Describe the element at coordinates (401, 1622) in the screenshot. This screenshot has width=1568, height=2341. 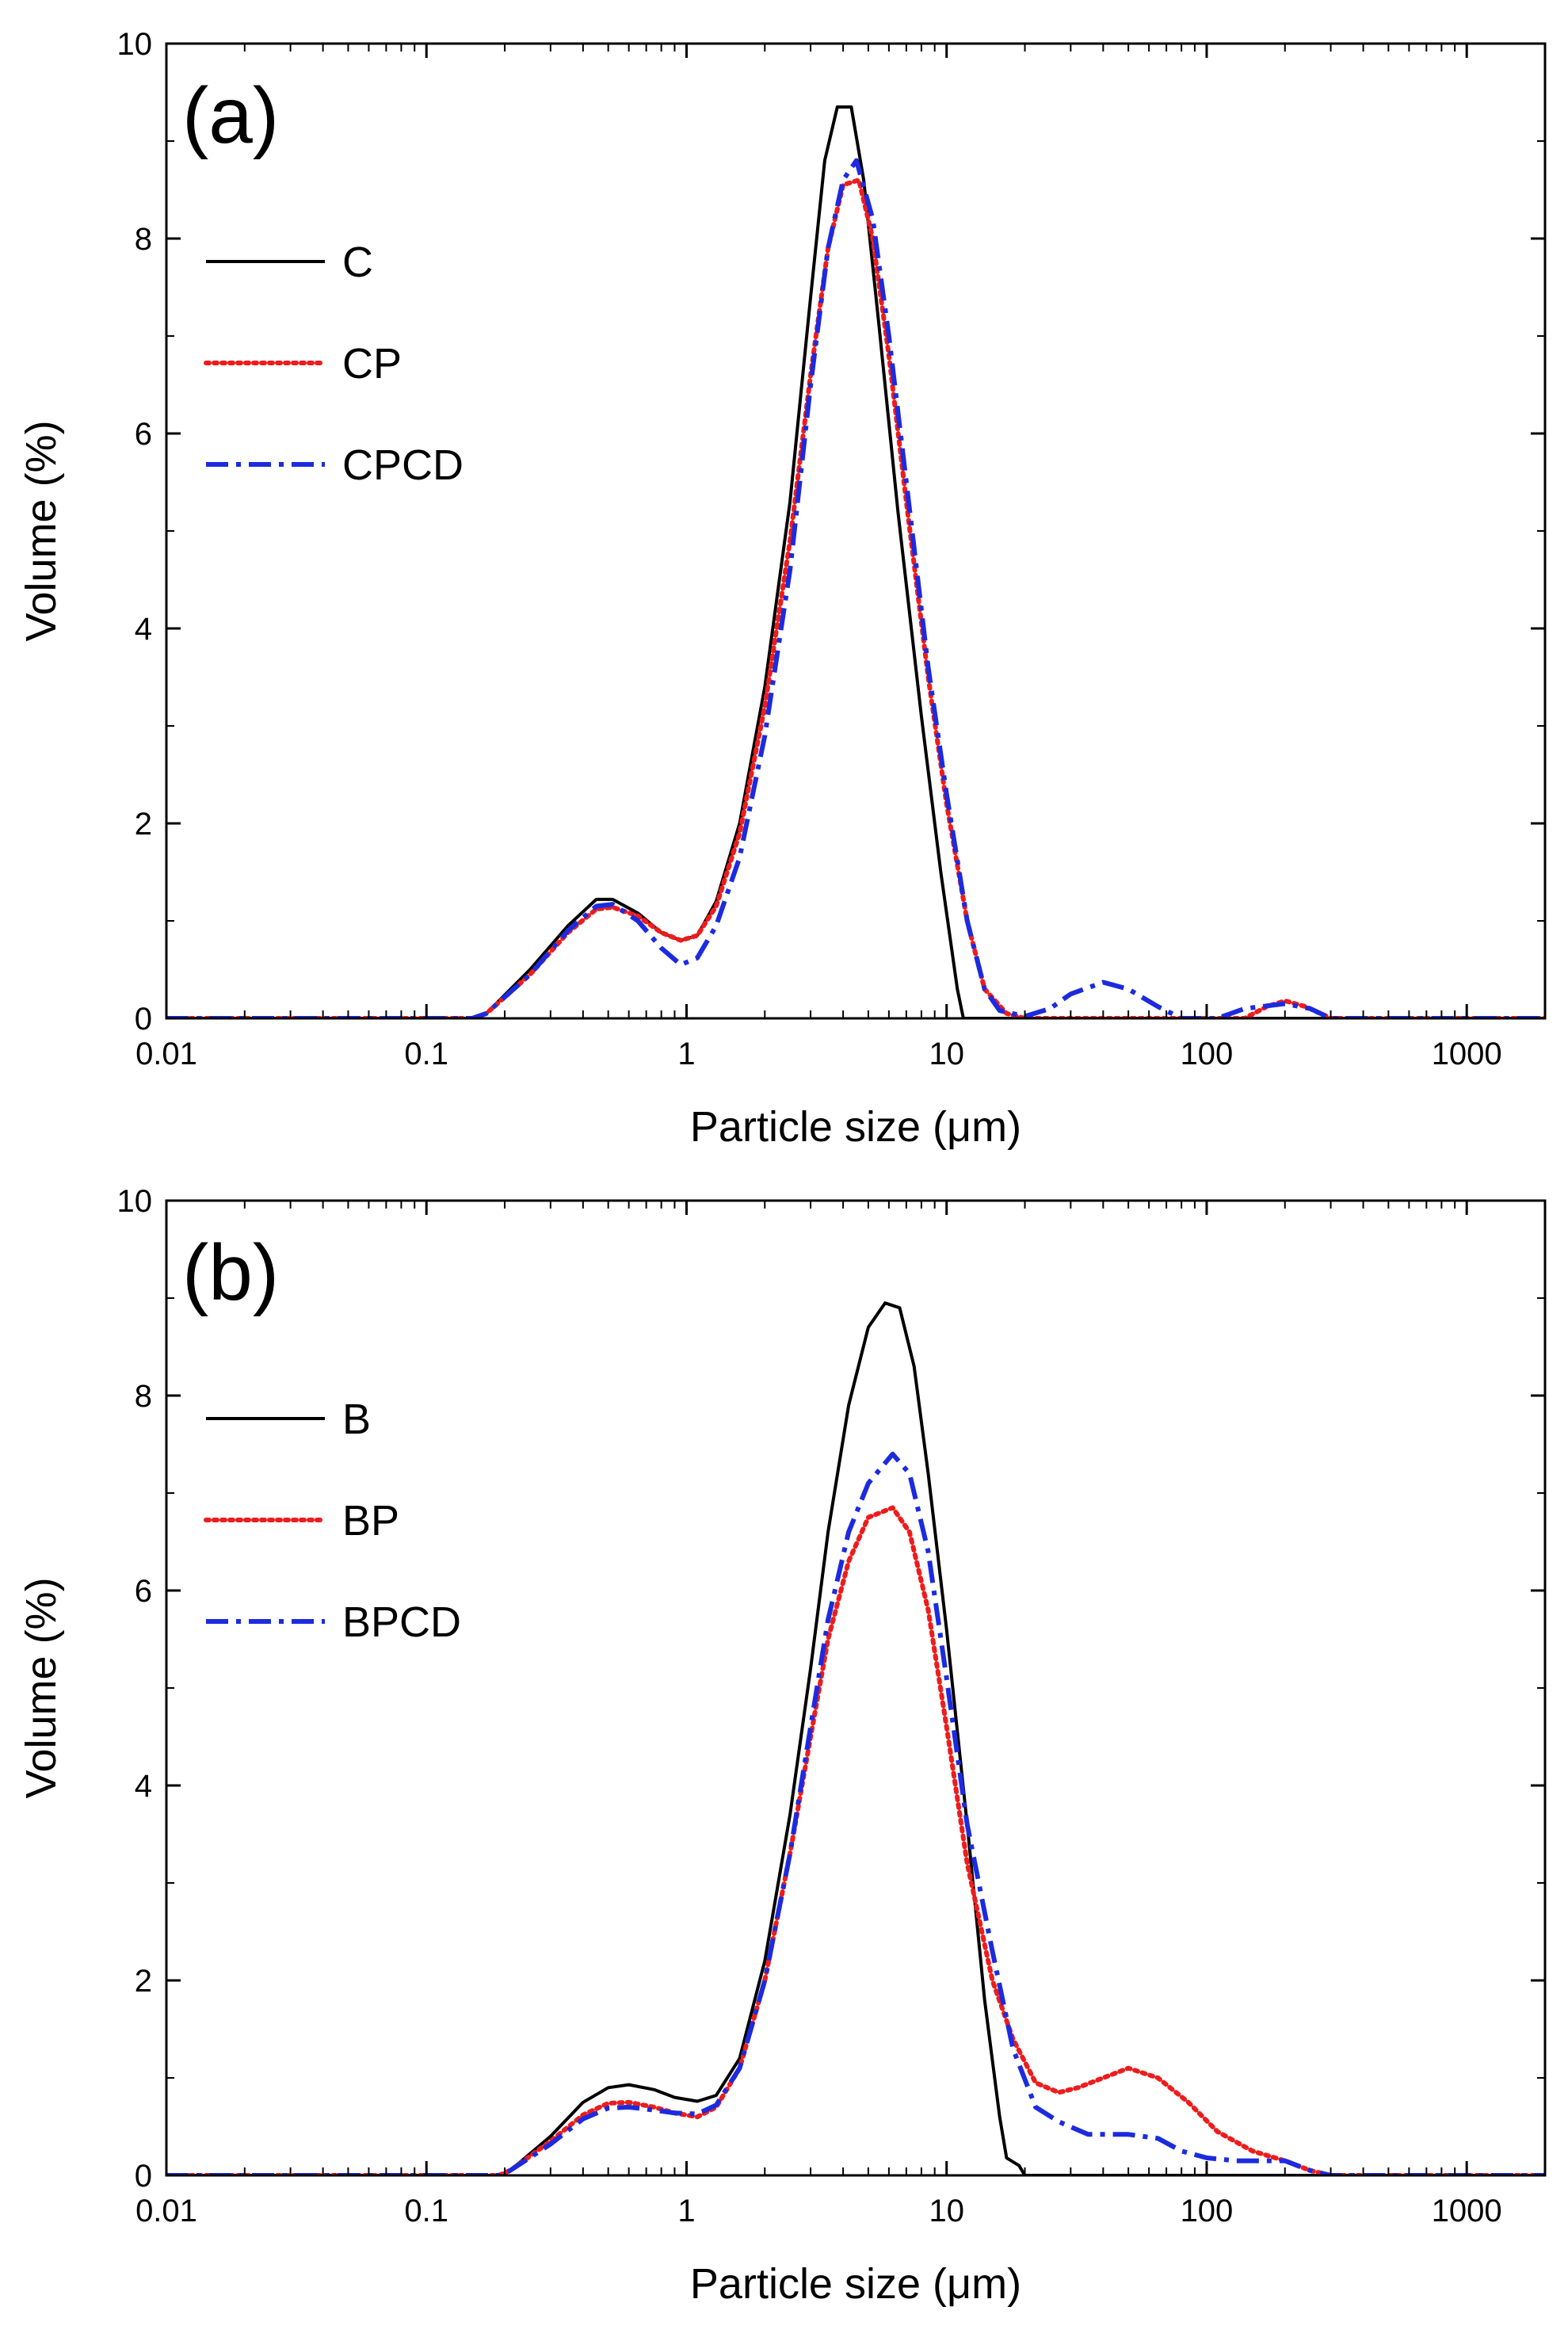
I see `legend-label-bpcd: BPCD` at that location.